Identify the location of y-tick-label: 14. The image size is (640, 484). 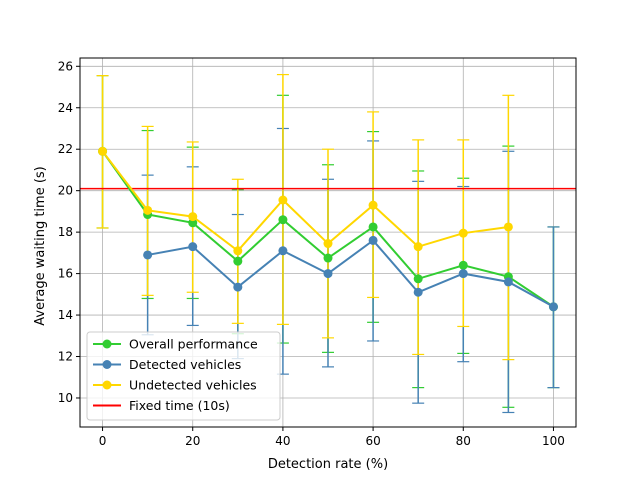
(65, 315).